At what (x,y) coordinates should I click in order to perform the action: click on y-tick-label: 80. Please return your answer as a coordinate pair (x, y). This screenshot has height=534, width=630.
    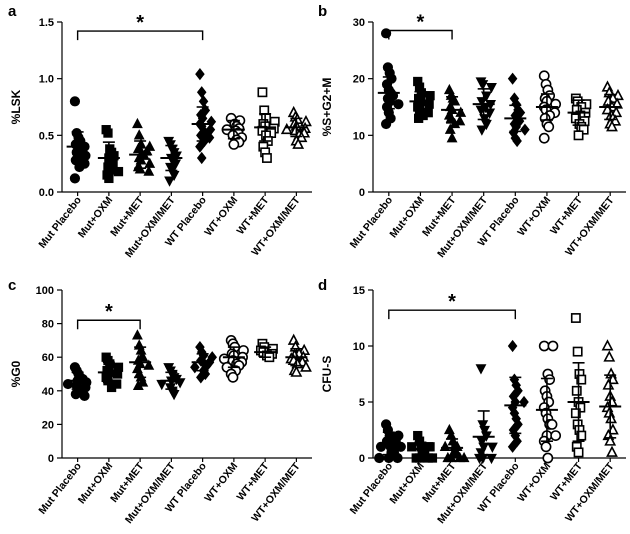
    Looking at the image, I should click on (48, 325).